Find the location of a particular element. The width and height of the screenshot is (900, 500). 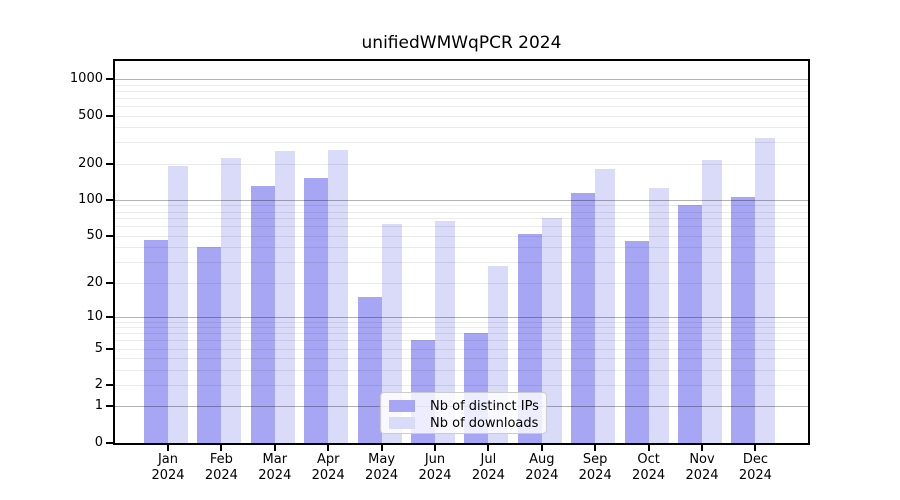

x-tick-label: Sep 2024 is located at coordinates (595, 467).